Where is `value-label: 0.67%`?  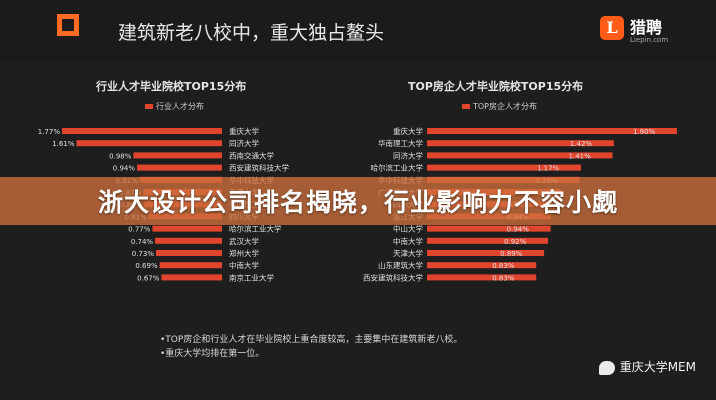
value-label: 0.67% is located at coordinates (148, 278).